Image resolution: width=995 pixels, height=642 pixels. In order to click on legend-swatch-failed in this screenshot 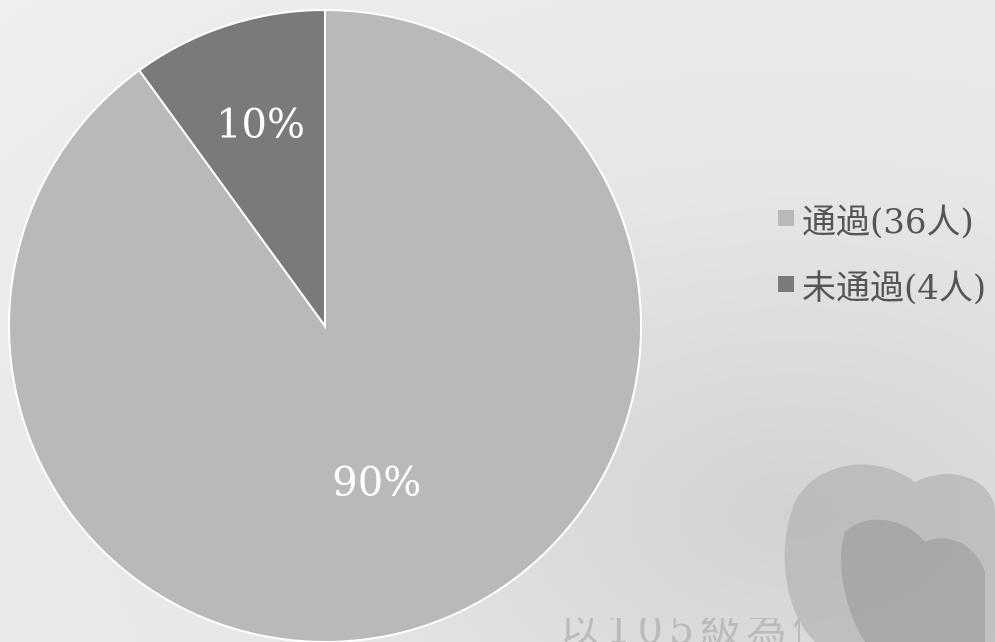, I will do `click(786, 284)`.